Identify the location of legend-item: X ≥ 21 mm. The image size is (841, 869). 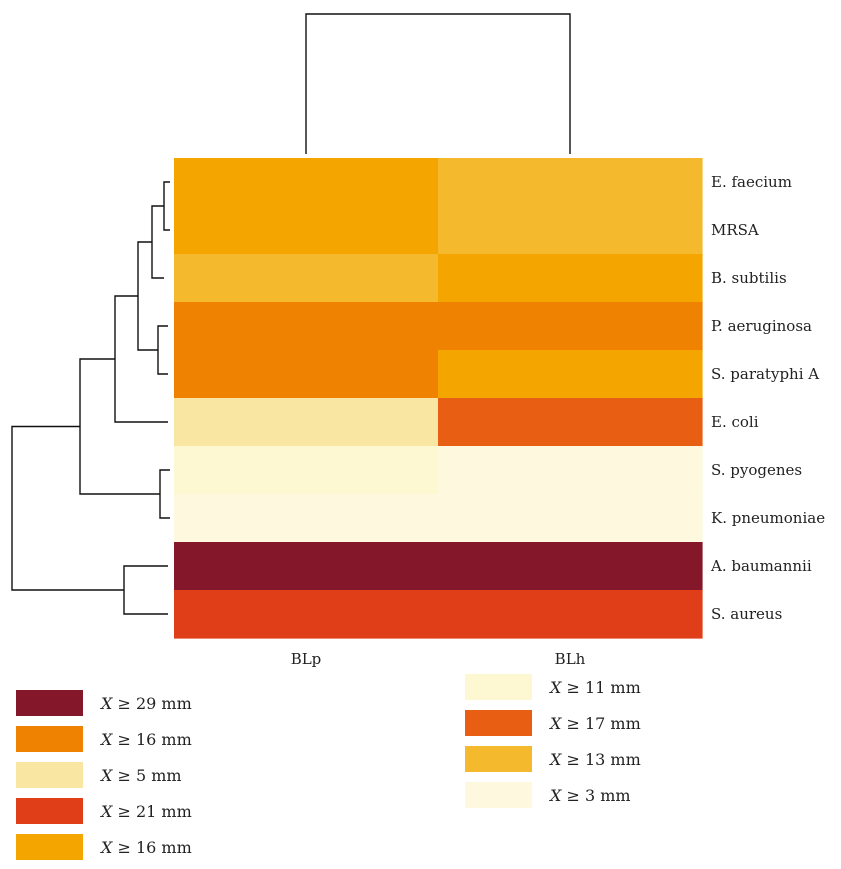
(104, 811).